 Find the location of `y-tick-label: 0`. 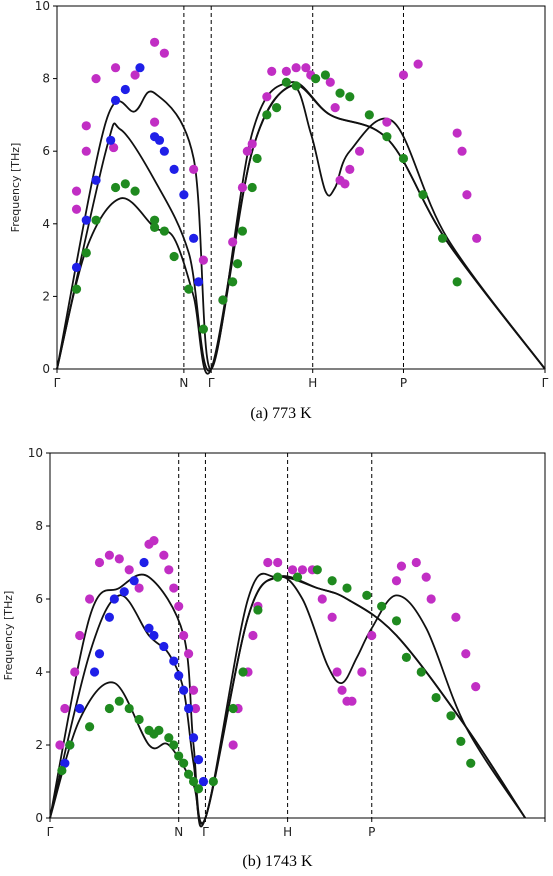

y-tick-label: 0 is located at coordinates (46, 369).